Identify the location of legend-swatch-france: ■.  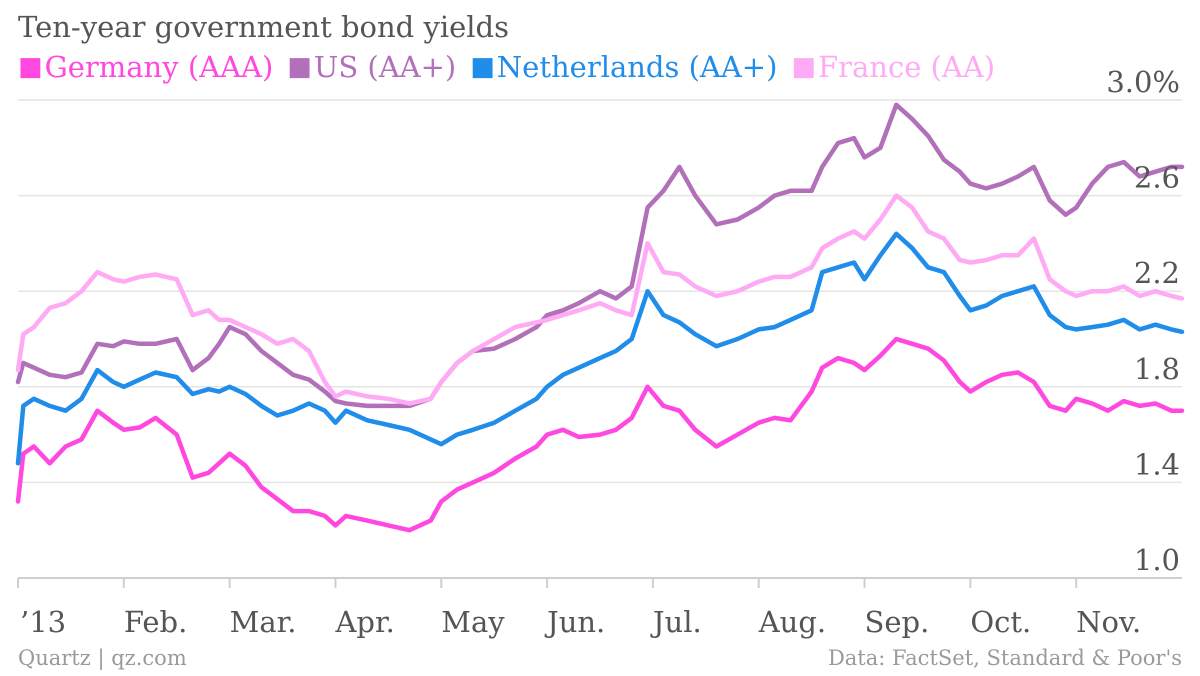
(803, 67).